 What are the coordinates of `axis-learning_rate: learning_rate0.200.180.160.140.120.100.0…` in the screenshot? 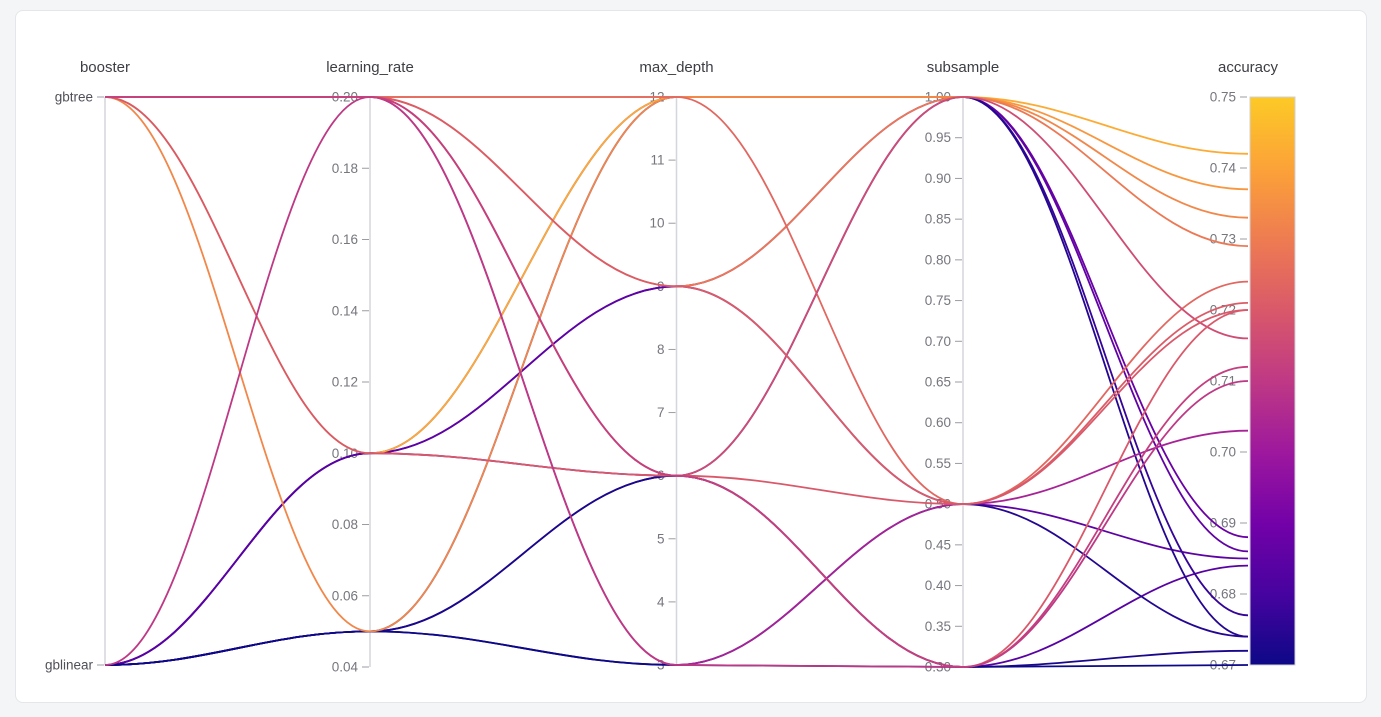 It's located at (370, 367).